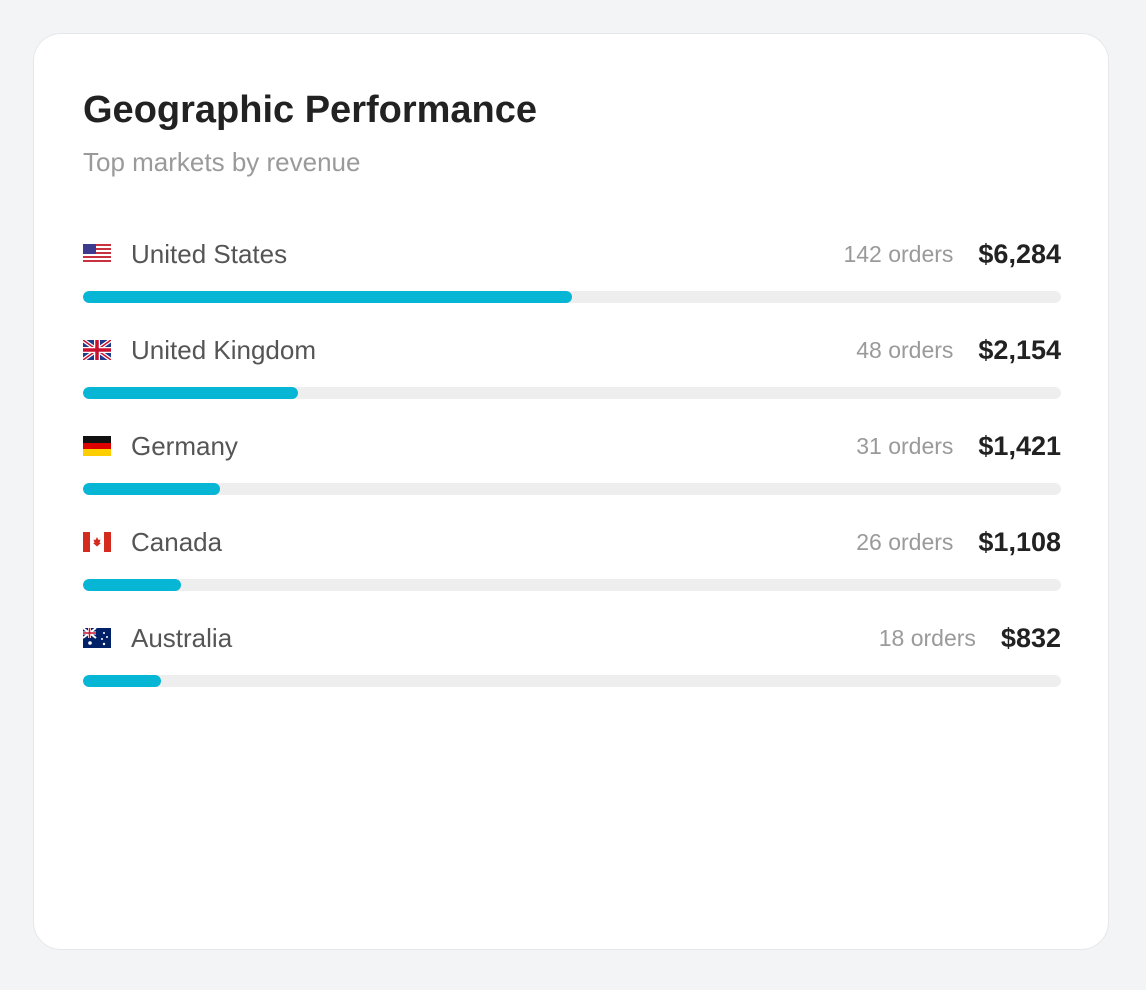 The image size is (1146, 990). Describe the element at coordinates (1019, 349) in the screenshot. I see `revenue: $2,154` at that location.